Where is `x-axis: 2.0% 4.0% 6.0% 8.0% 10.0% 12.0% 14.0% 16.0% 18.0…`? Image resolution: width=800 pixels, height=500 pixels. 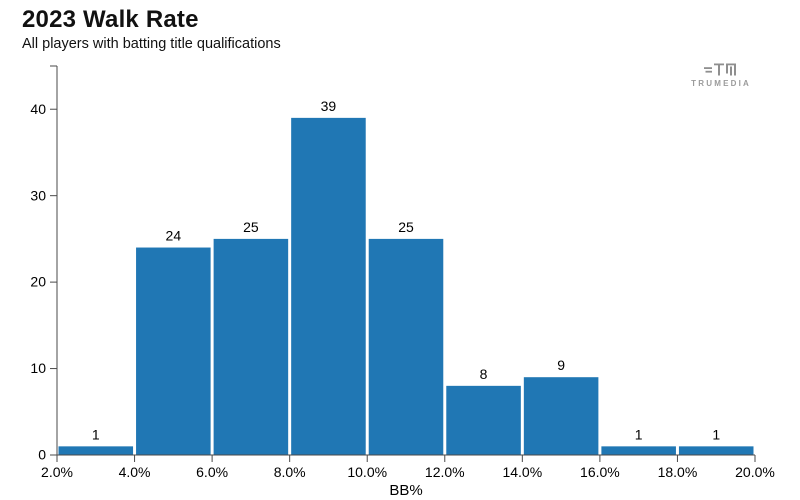 x-axis: 2.0% 4.0% 6.0% 8.0% 10.0% 12.0% 14.0% 16.0% 18.0… is located at coordinates (408, 476).